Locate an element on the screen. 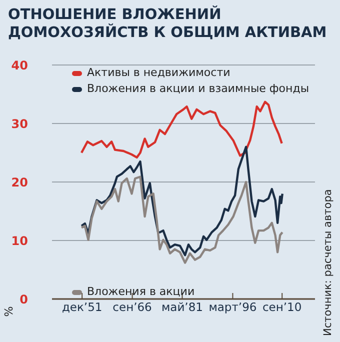 This screenshot has width=340, height=342. x-tick-label: сен’10 is located at coordinates (282, 307).